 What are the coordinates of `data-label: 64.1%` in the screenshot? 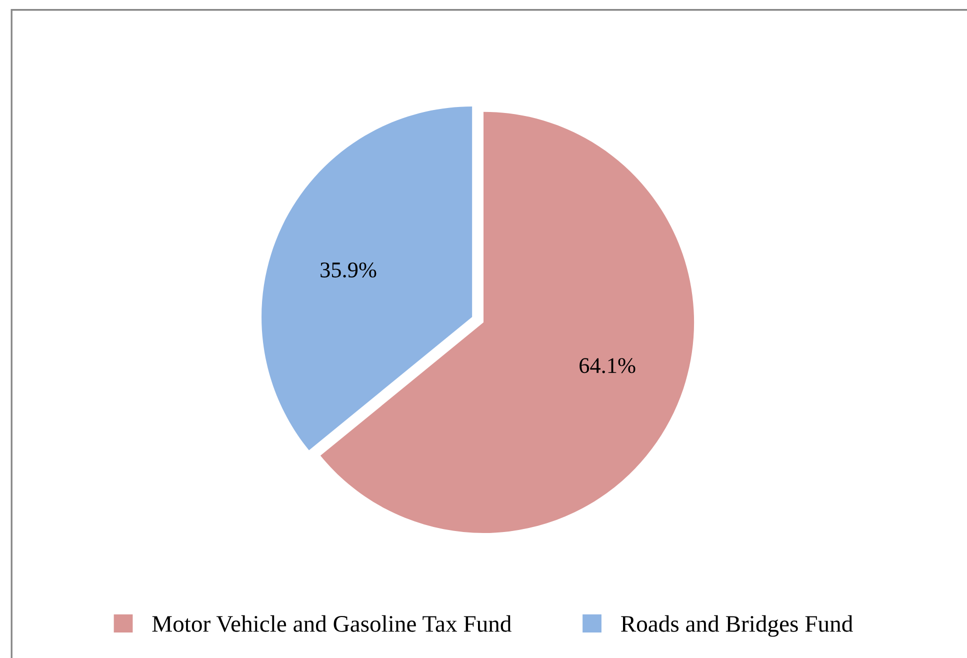 It's located at (608, 366).